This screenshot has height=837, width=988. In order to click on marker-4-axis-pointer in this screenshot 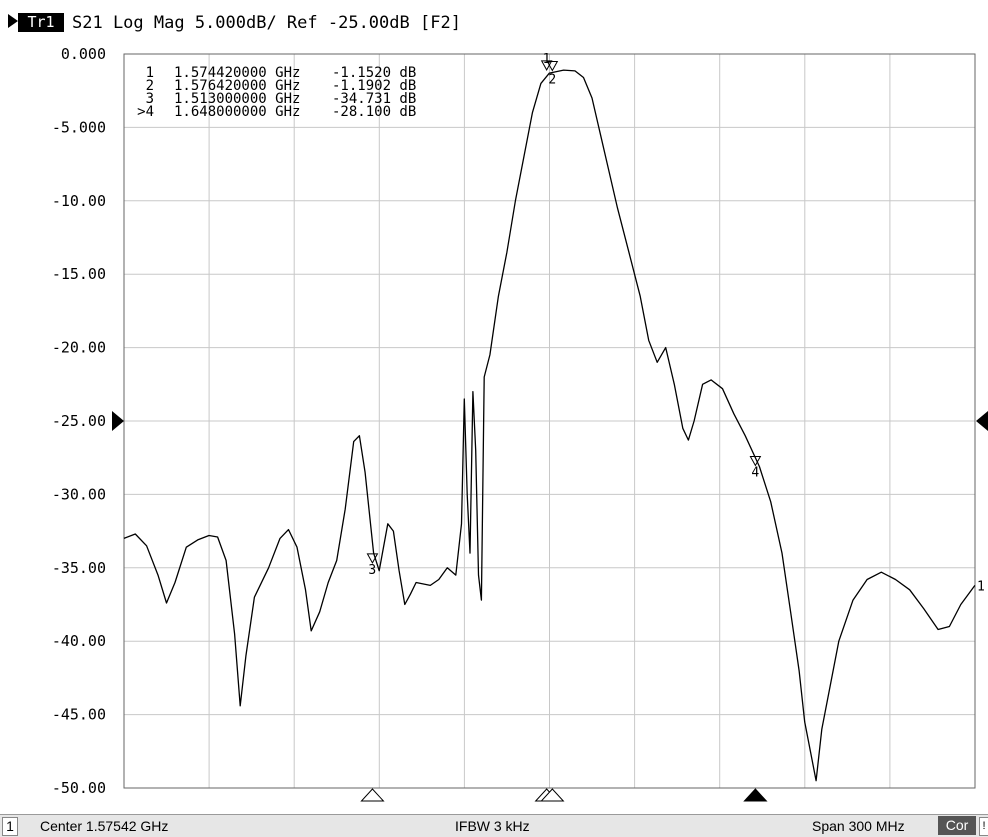, I will do `click(755, 795)`.